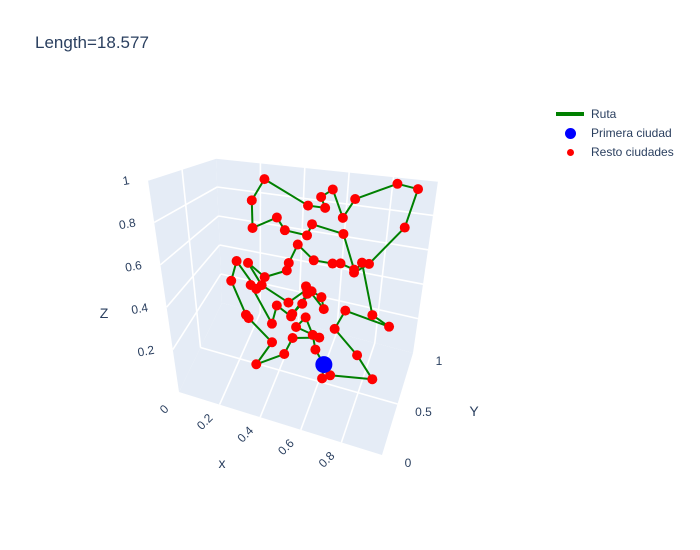  I want to click on z-axis-label: Z, so click(104, 313).